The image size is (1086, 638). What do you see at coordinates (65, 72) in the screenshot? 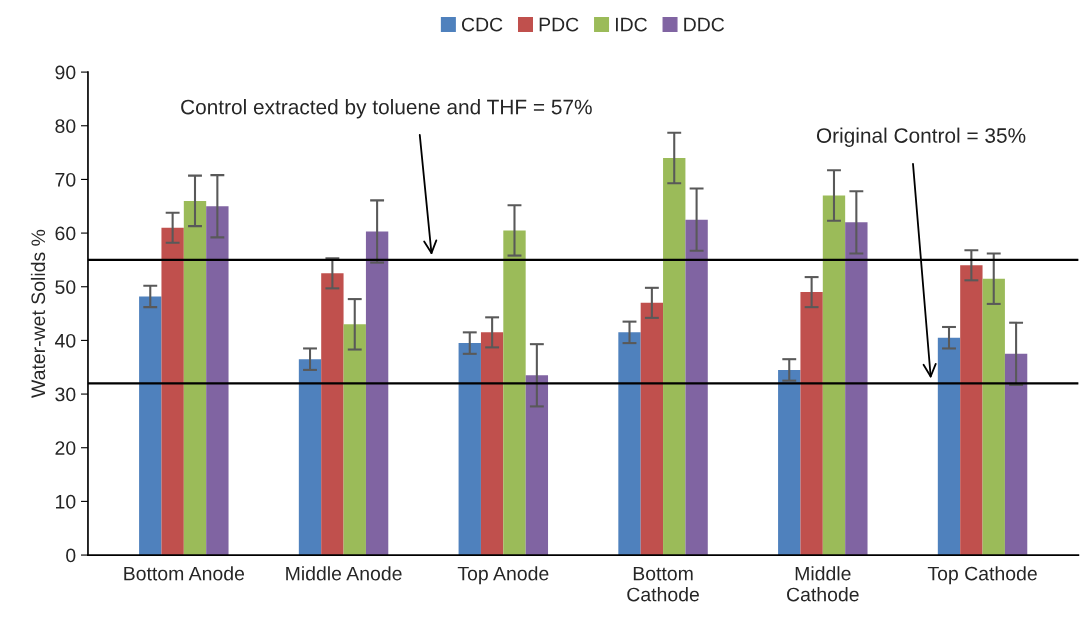
I see `y-tick-label: 90` at bounding box center [65, 72].